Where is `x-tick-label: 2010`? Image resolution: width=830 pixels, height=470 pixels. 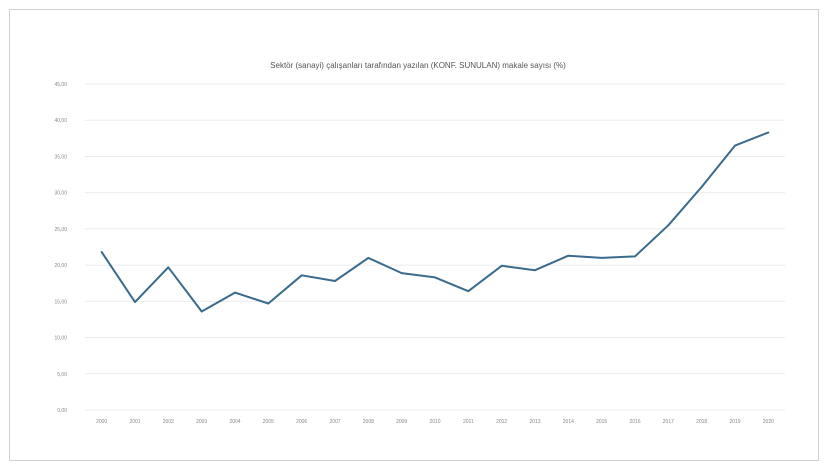 x-tick-label: 2010 is located at coordinates (434, 422).